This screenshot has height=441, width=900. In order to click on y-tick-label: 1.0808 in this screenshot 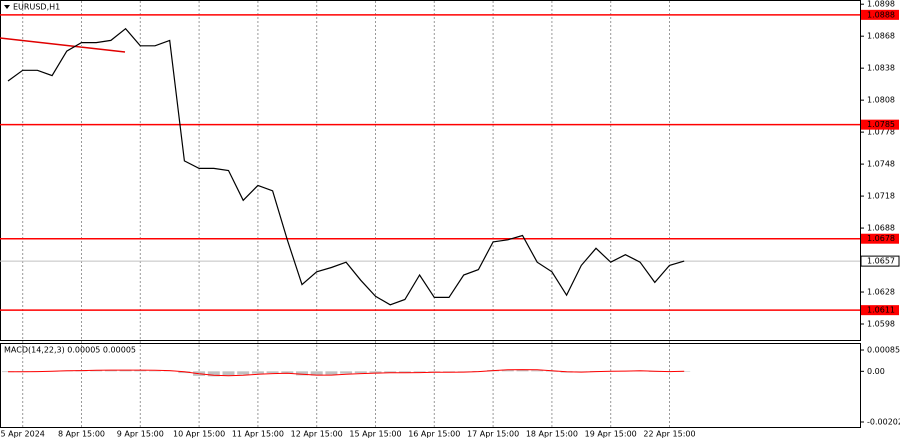, I will do `click(881, 100)`.